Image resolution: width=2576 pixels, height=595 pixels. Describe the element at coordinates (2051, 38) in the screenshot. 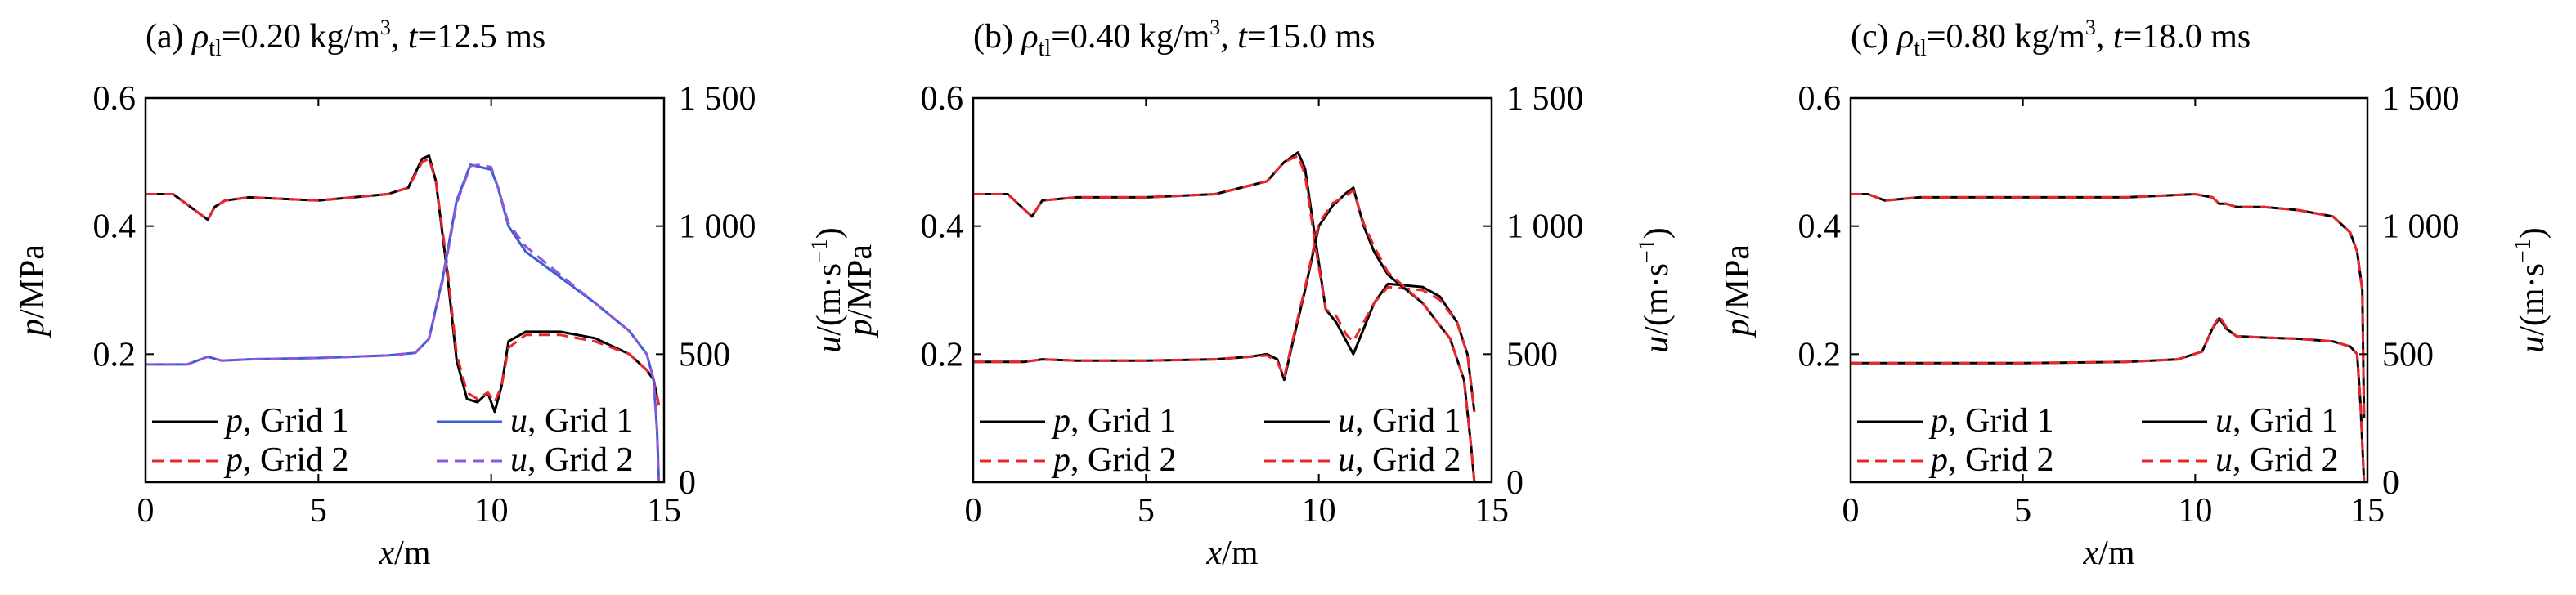

I see `panel-title: (c) ρtl=0.80 kg/m3, t=18.0 ms` at that location.